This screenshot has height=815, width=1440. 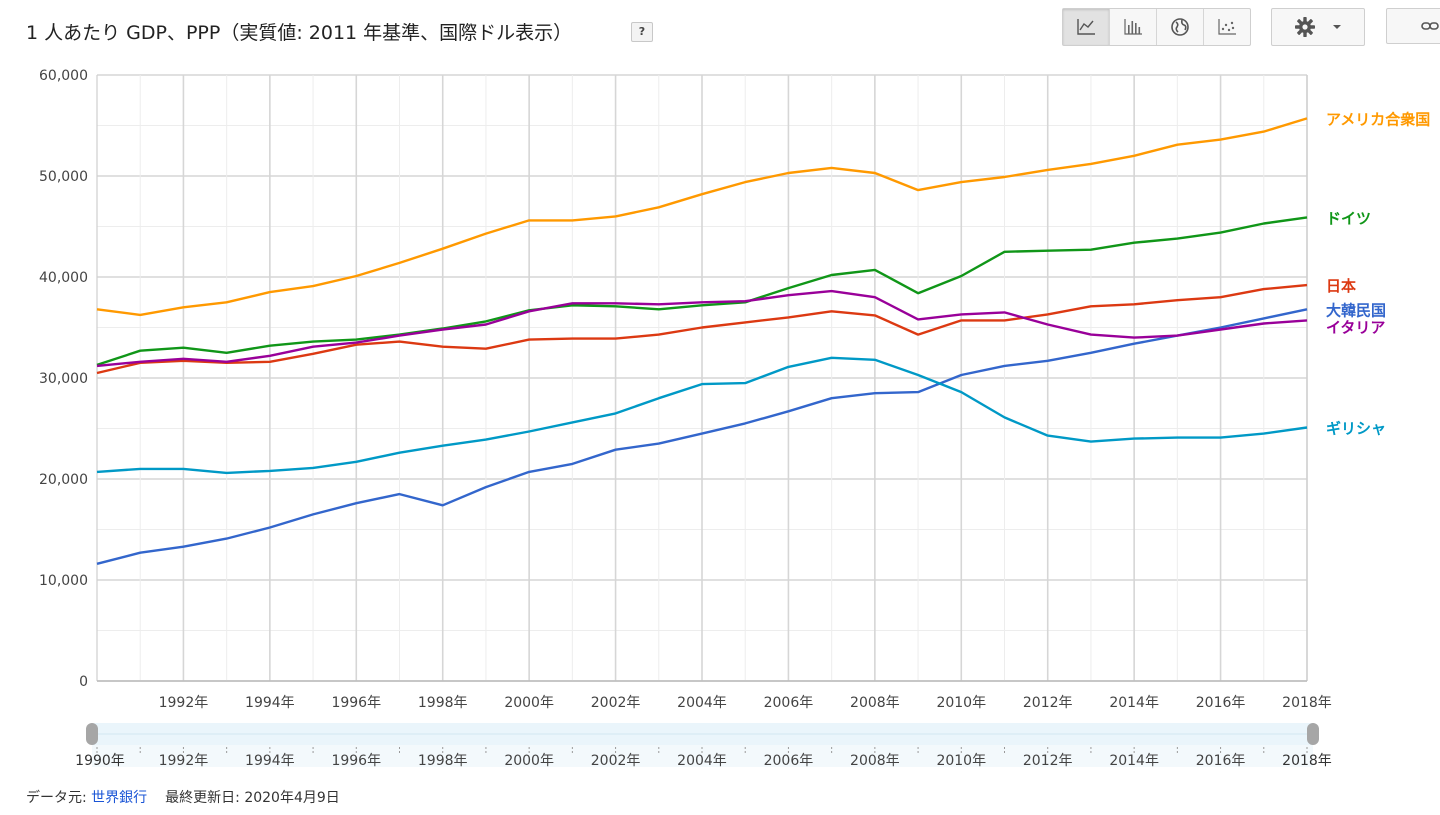 I want to click on bar-chart-icon, so click(x=1133, y=27).